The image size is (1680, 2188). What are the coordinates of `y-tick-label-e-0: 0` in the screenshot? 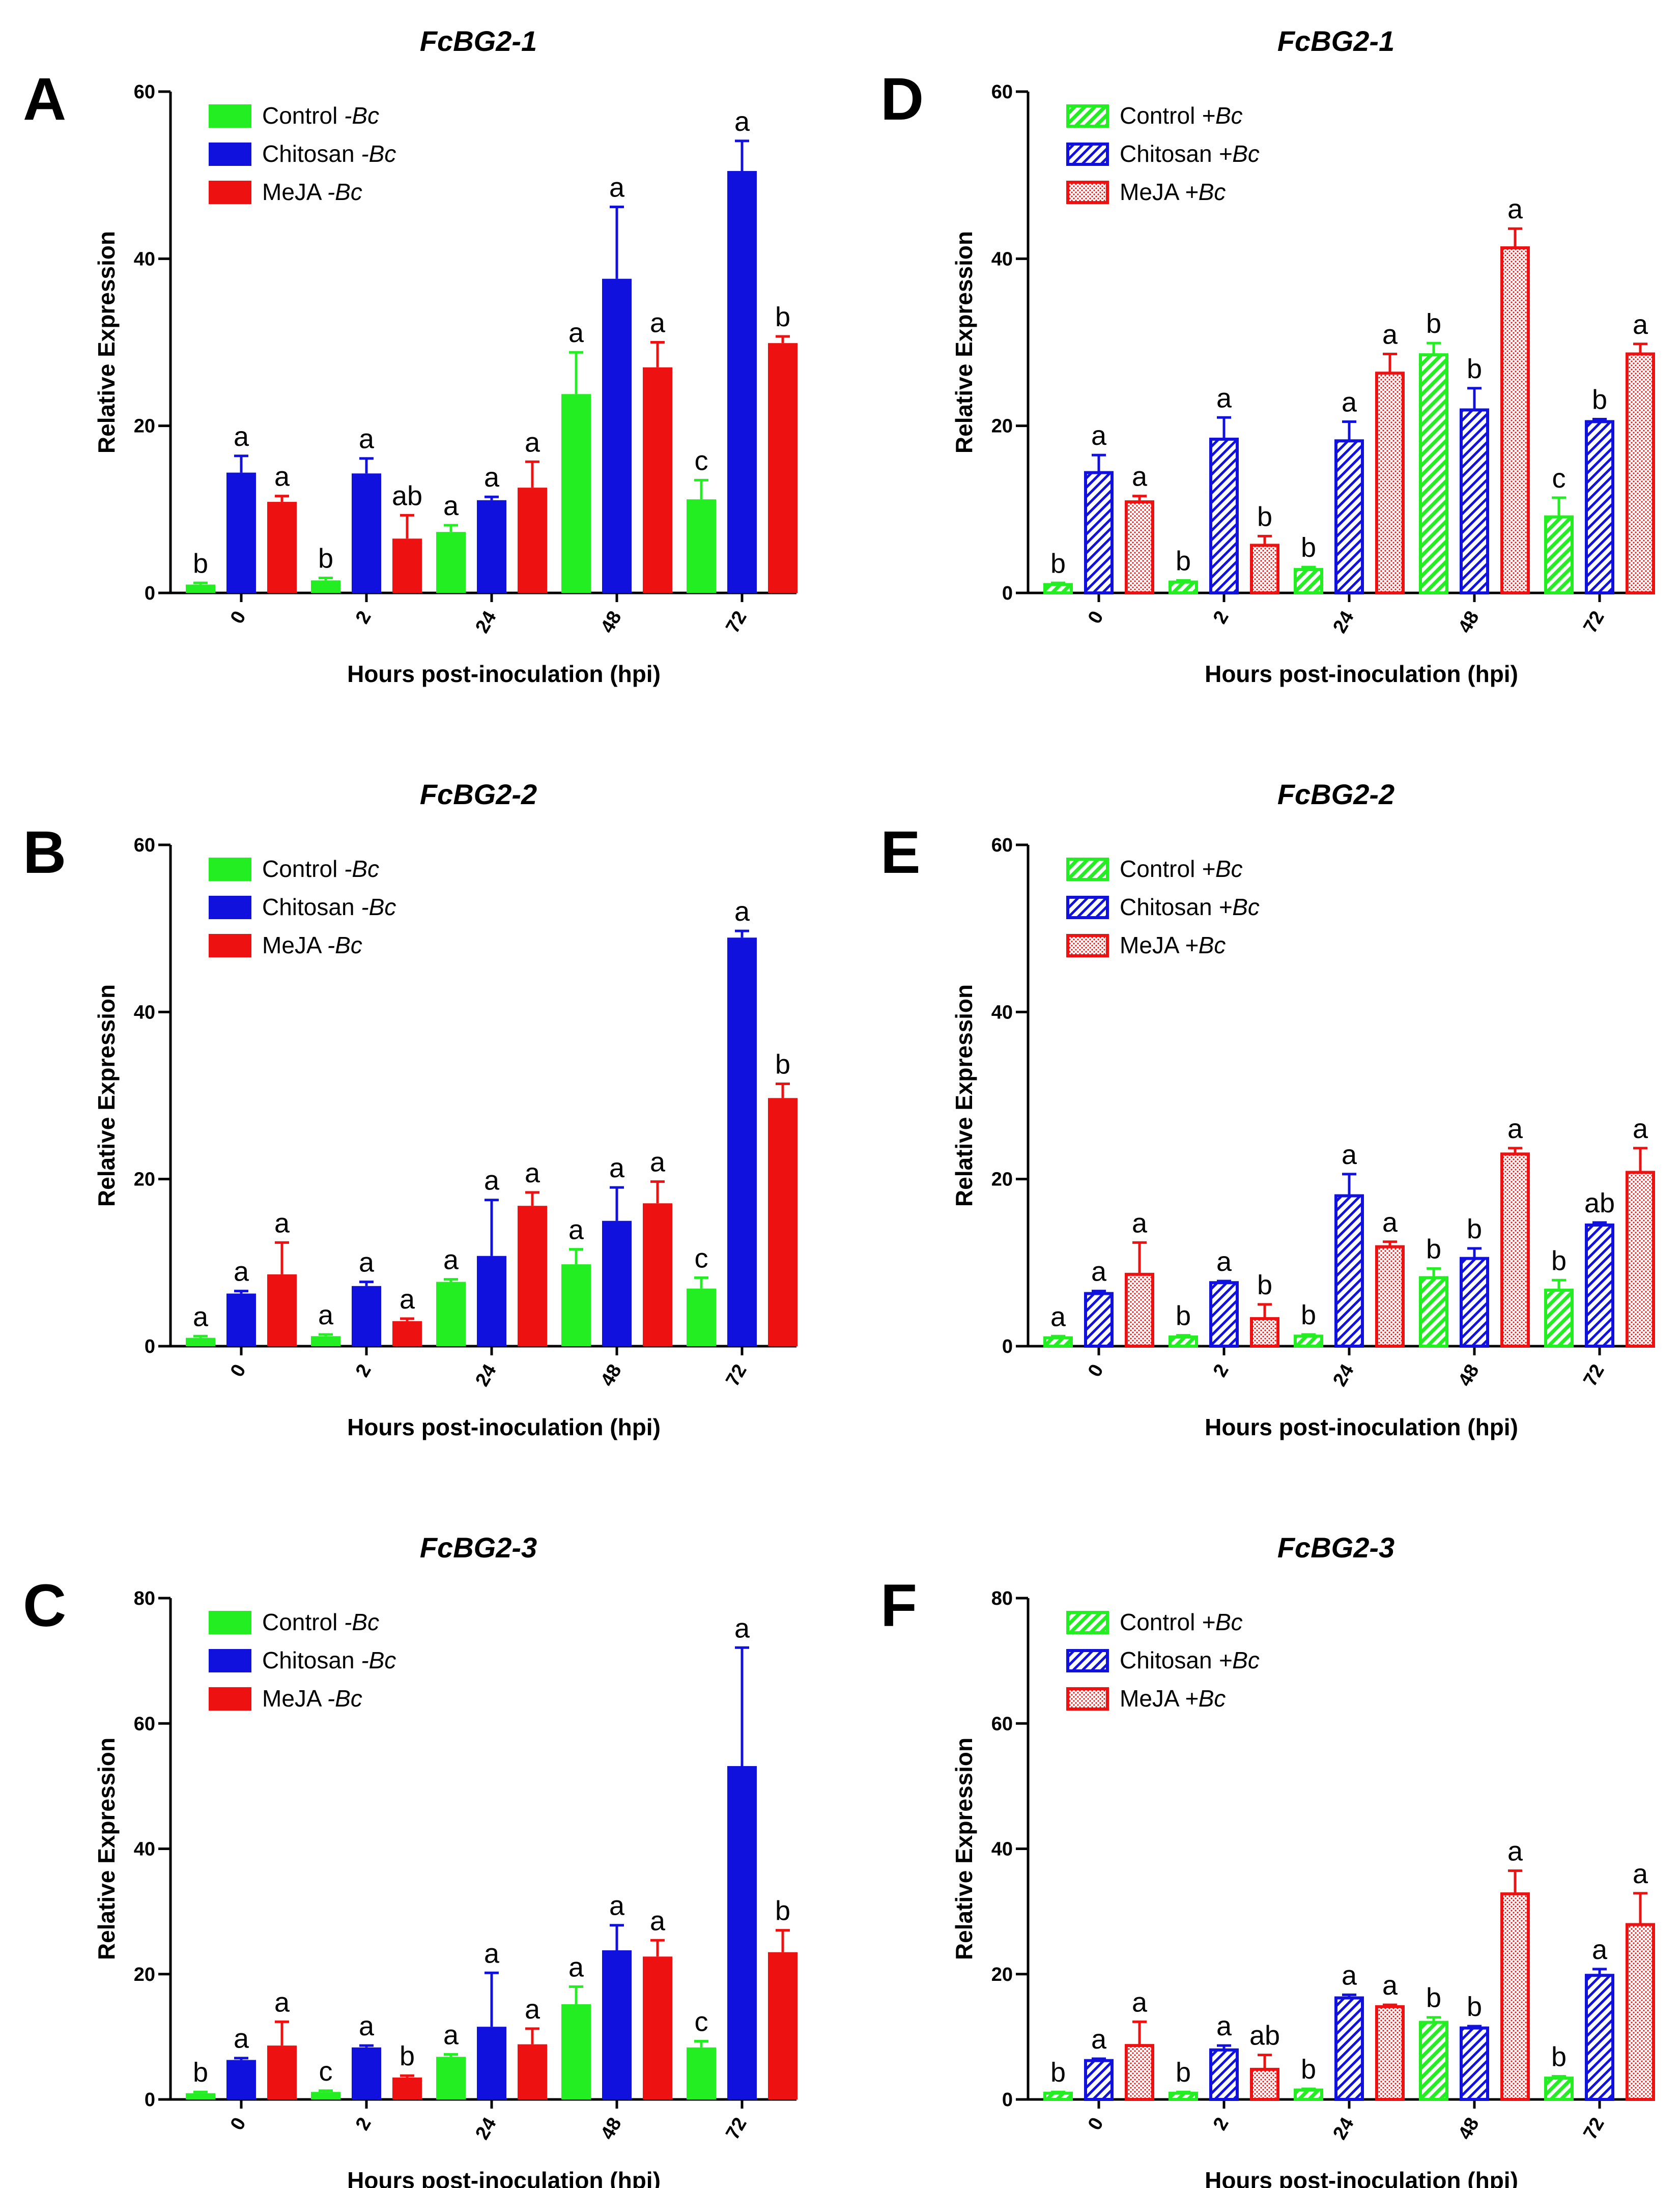 It's located at (1007, 1346).